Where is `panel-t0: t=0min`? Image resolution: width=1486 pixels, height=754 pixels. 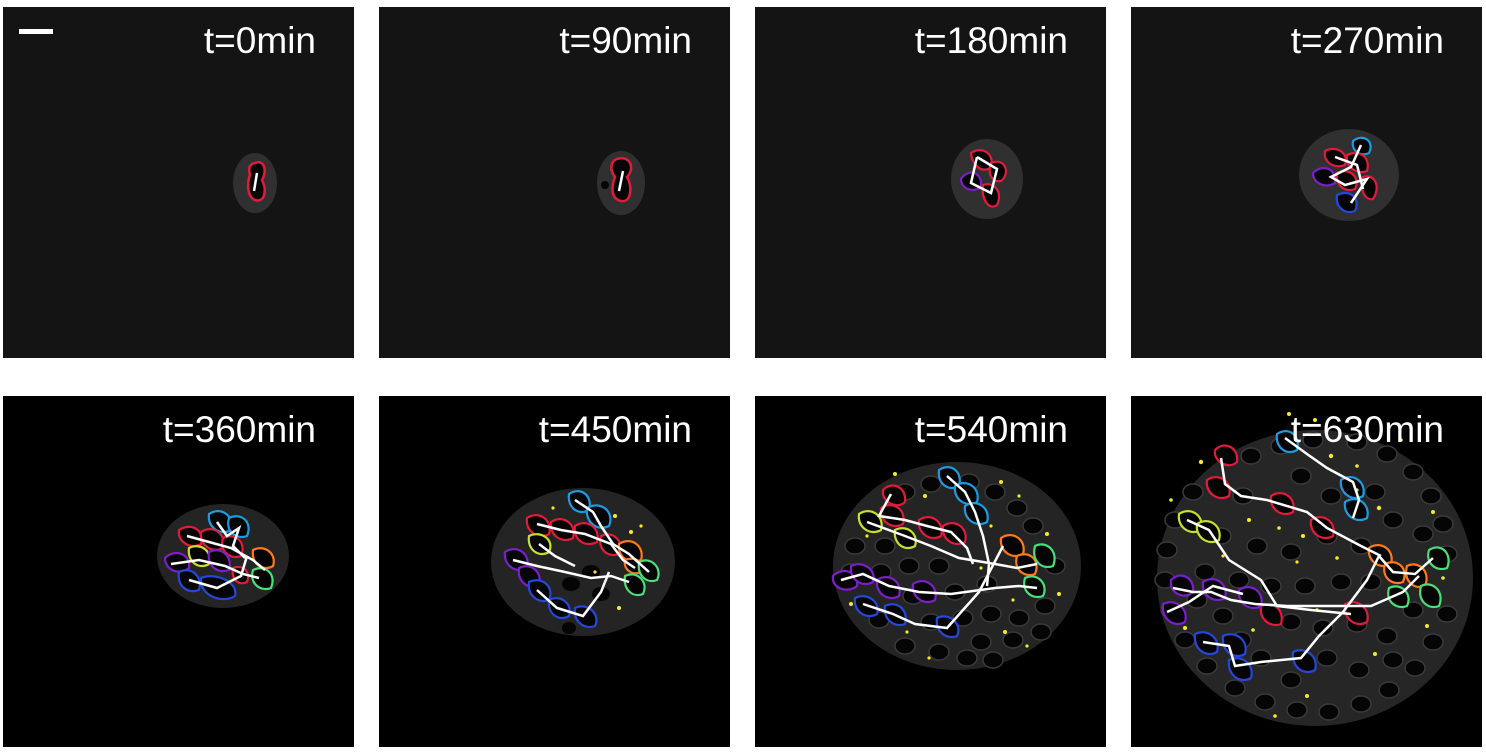
panel-t0: t=0min is located at coordinates (178, 182).